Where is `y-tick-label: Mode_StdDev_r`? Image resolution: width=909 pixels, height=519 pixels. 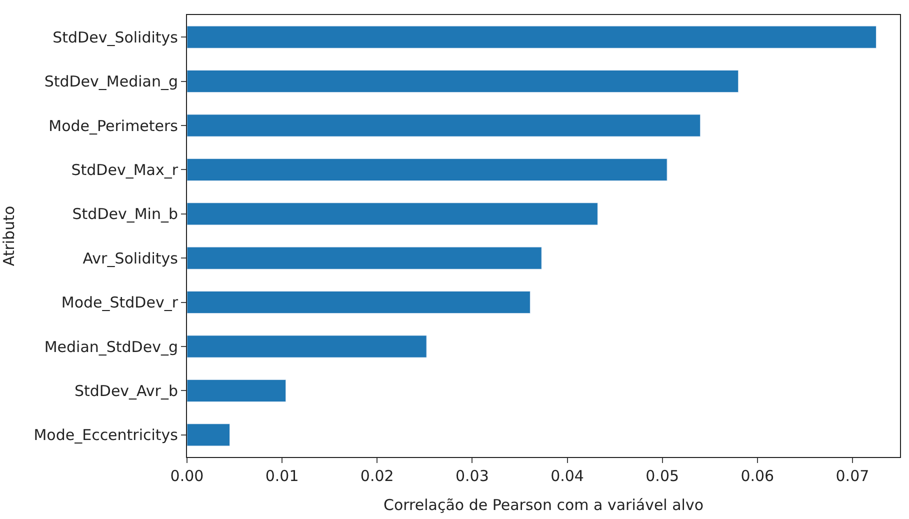 y-tick-label: Mode_StdDev_r is located at coordinates (120, 303).